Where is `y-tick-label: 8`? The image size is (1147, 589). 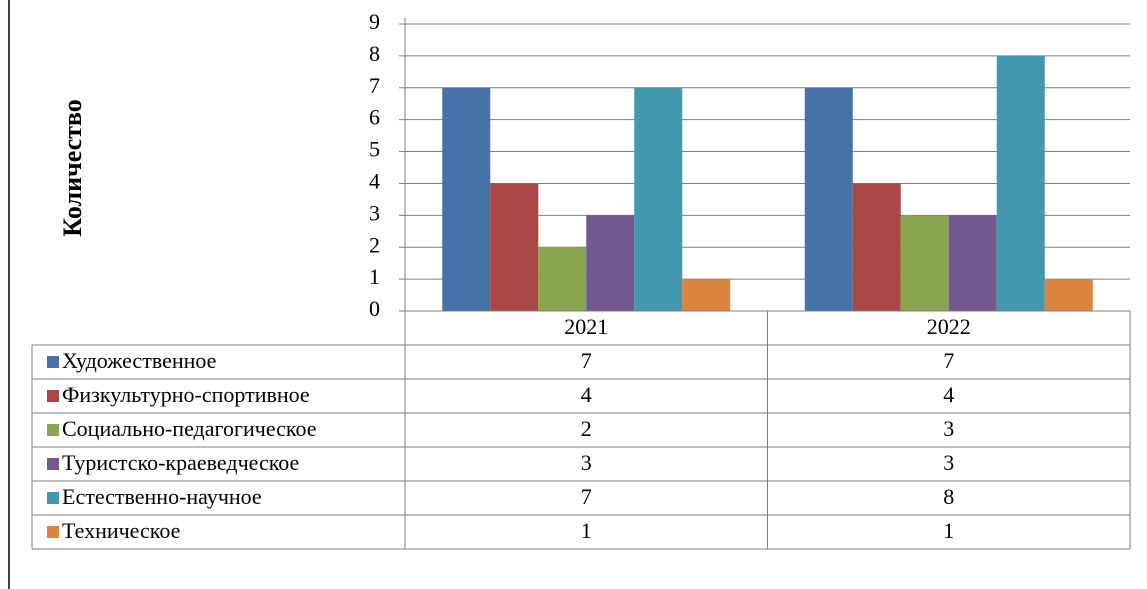 y-tick-label: 8 is located at coordinates (374, 53).